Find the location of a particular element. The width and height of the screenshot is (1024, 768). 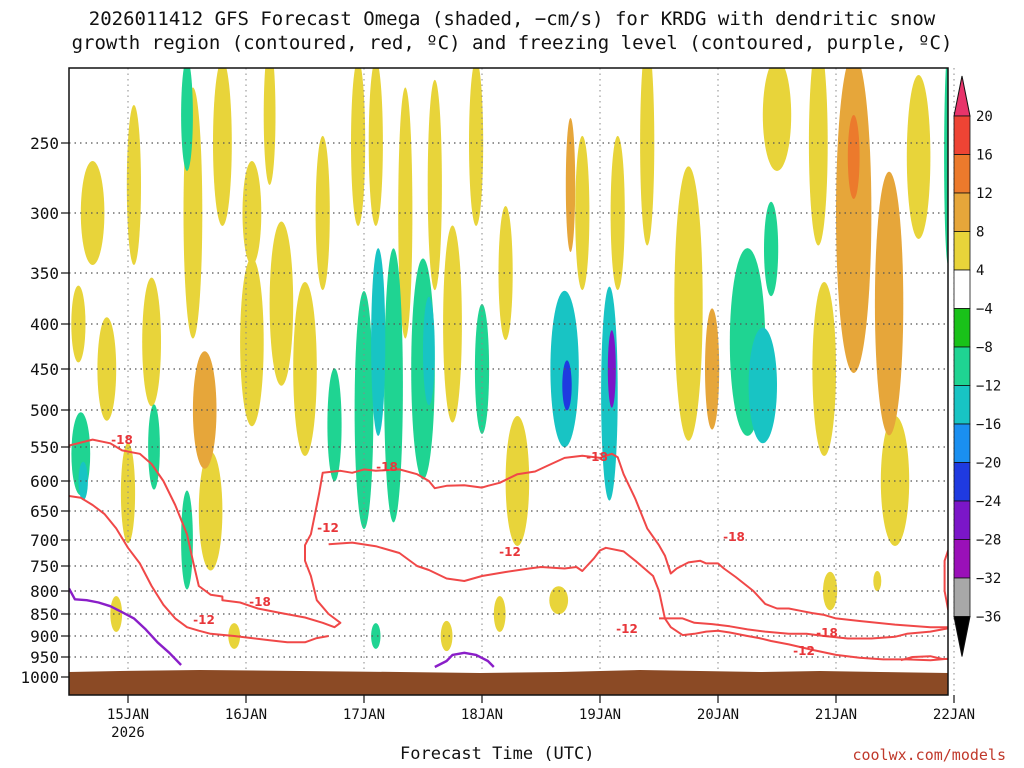

y-tick-label: 800 is located at coordinates (44, 591).